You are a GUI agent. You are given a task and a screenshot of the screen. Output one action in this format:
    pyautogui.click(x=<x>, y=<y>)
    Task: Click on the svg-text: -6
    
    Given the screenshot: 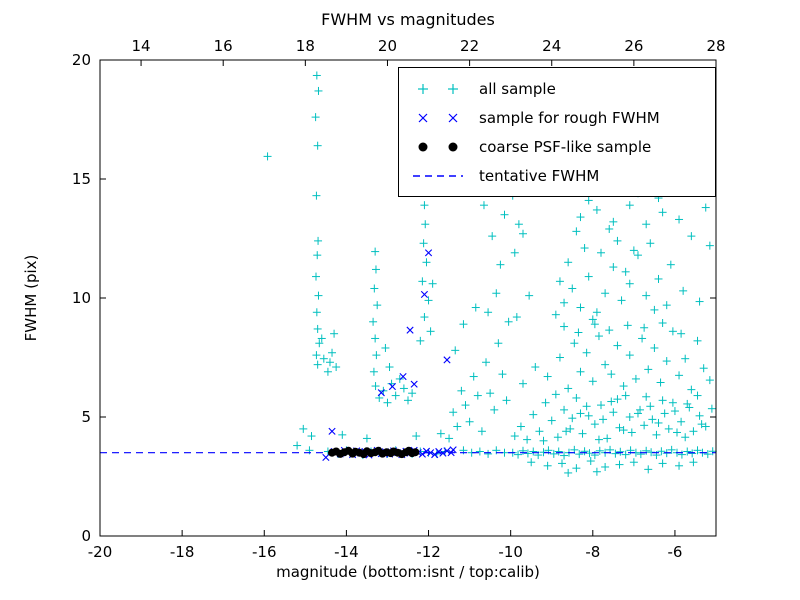 What is the action you would take?
    pyautogui.click(x=674, y=552)
    